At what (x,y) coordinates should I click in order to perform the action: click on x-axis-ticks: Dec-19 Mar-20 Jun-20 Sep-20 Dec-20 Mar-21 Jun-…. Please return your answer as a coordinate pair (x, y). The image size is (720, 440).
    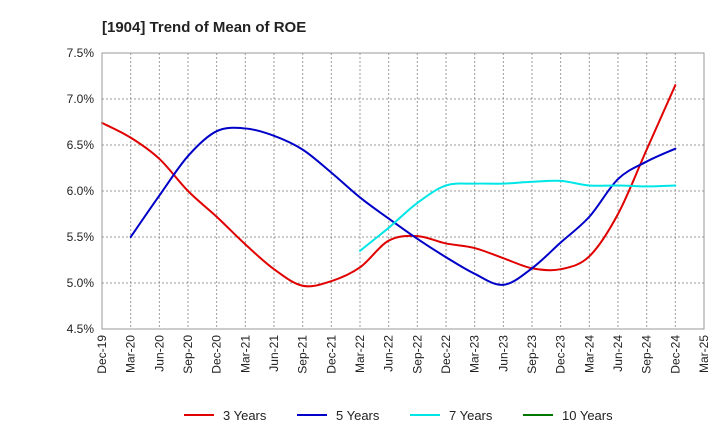
    Looking at the image, I should click on (403, 354).